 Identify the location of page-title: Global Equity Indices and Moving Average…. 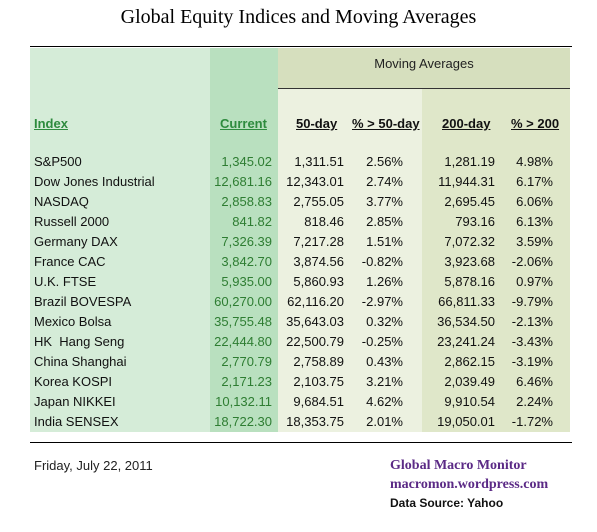
(298, 17).